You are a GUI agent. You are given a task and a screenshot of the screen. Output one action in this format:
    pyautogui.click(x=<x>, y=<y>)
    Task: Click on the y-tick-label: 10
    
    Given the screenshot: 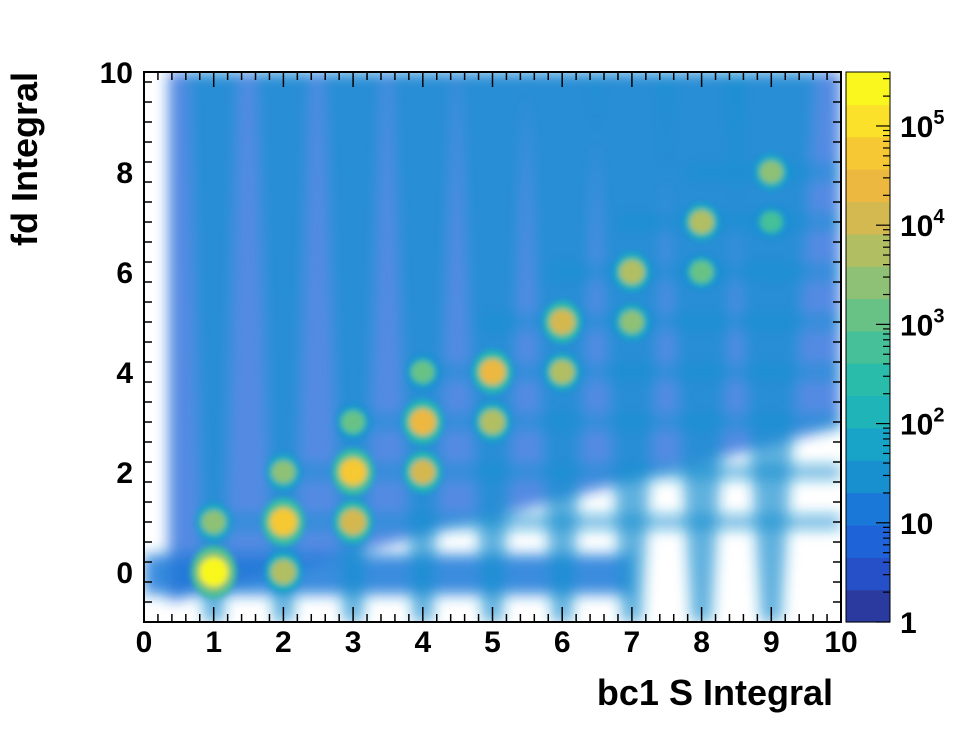 What is the action you would take?
    pyautogui.click(x=116, y=73)
    